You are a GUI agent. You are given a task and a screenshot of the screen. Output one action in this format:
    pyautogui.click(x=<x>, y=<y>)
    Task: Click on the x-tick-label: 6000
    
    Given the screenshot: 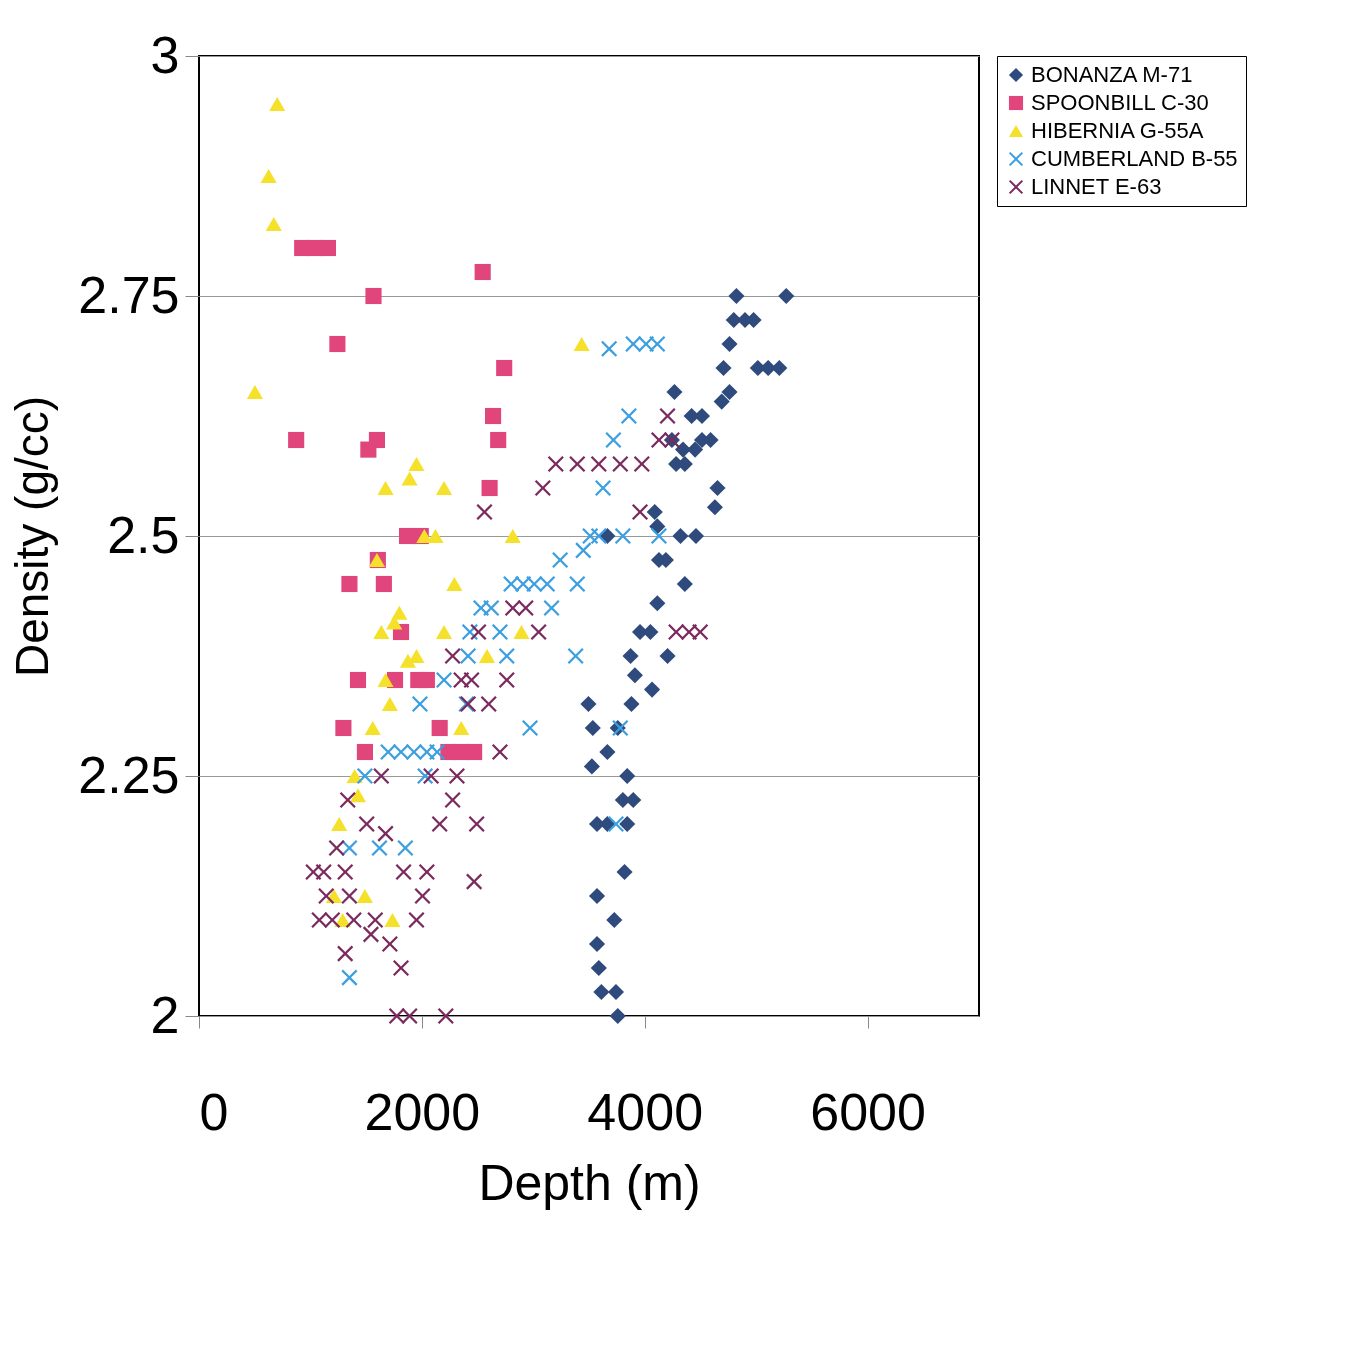 What is the action you would take?
    pyautogui.click(x=868, y=1111)
    